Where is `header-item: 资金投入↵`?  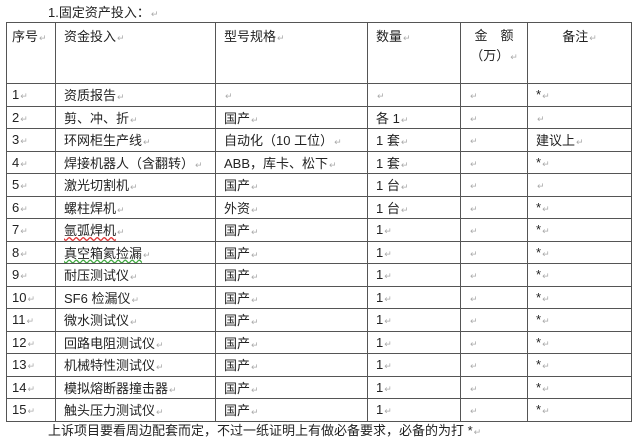 header-item: 资金投入↵ is located at coordinates (135, 53).